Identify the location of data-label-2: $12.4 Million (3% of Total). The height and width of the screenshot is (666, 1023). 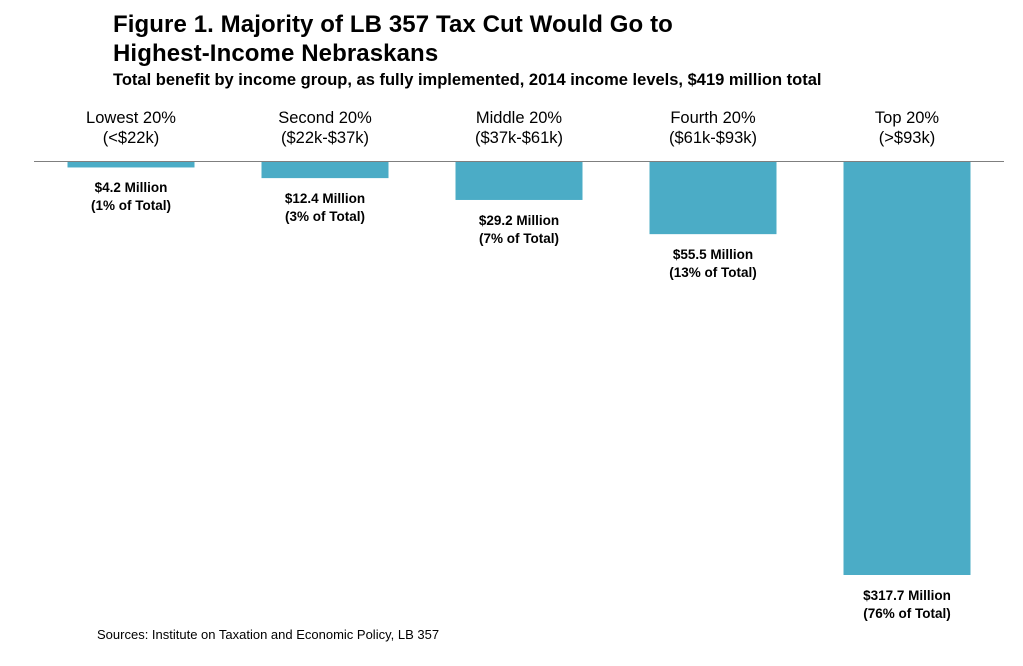
(325, 208).